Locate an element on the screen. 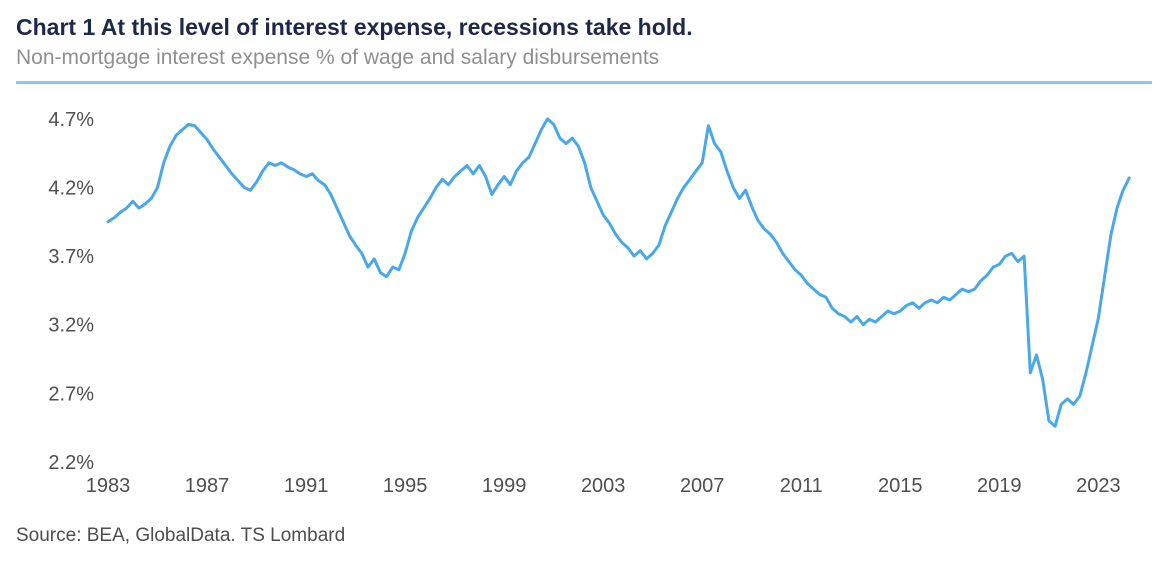 The width and height of the screenshot is (1168, 568). y-tick-label: 2.2% is located at coordinates (71, 463).